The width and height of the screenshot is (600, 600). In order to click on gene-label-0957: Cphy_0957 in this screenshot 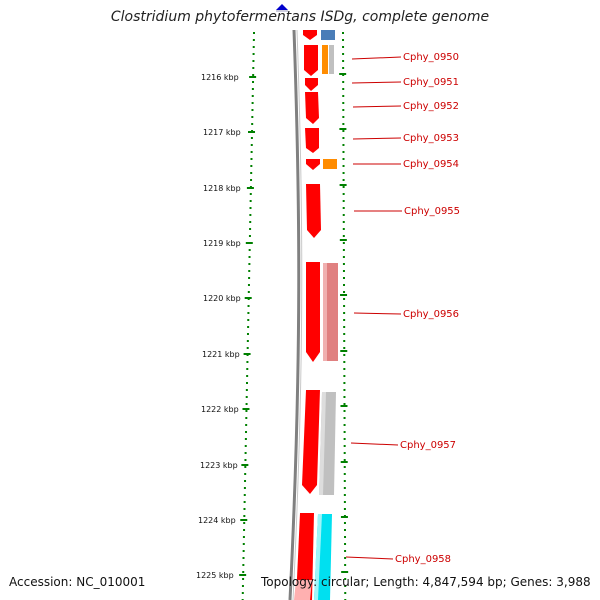, I will do `click(428, 445)`.